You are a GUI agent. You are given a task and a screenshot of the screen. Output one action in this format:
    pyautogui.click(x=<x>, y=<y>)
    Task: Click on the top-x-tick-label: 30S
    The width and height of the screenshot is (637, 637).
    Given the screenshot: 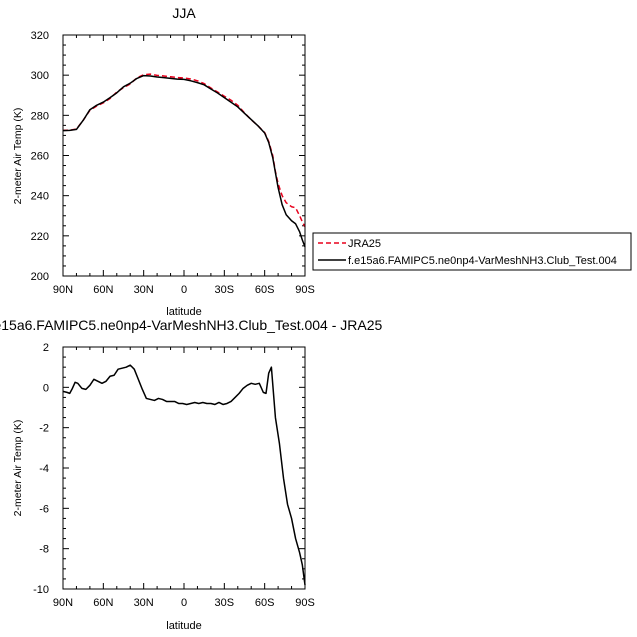 What is the action you would take?
    pyautogui.click(x=225, y=290)
    